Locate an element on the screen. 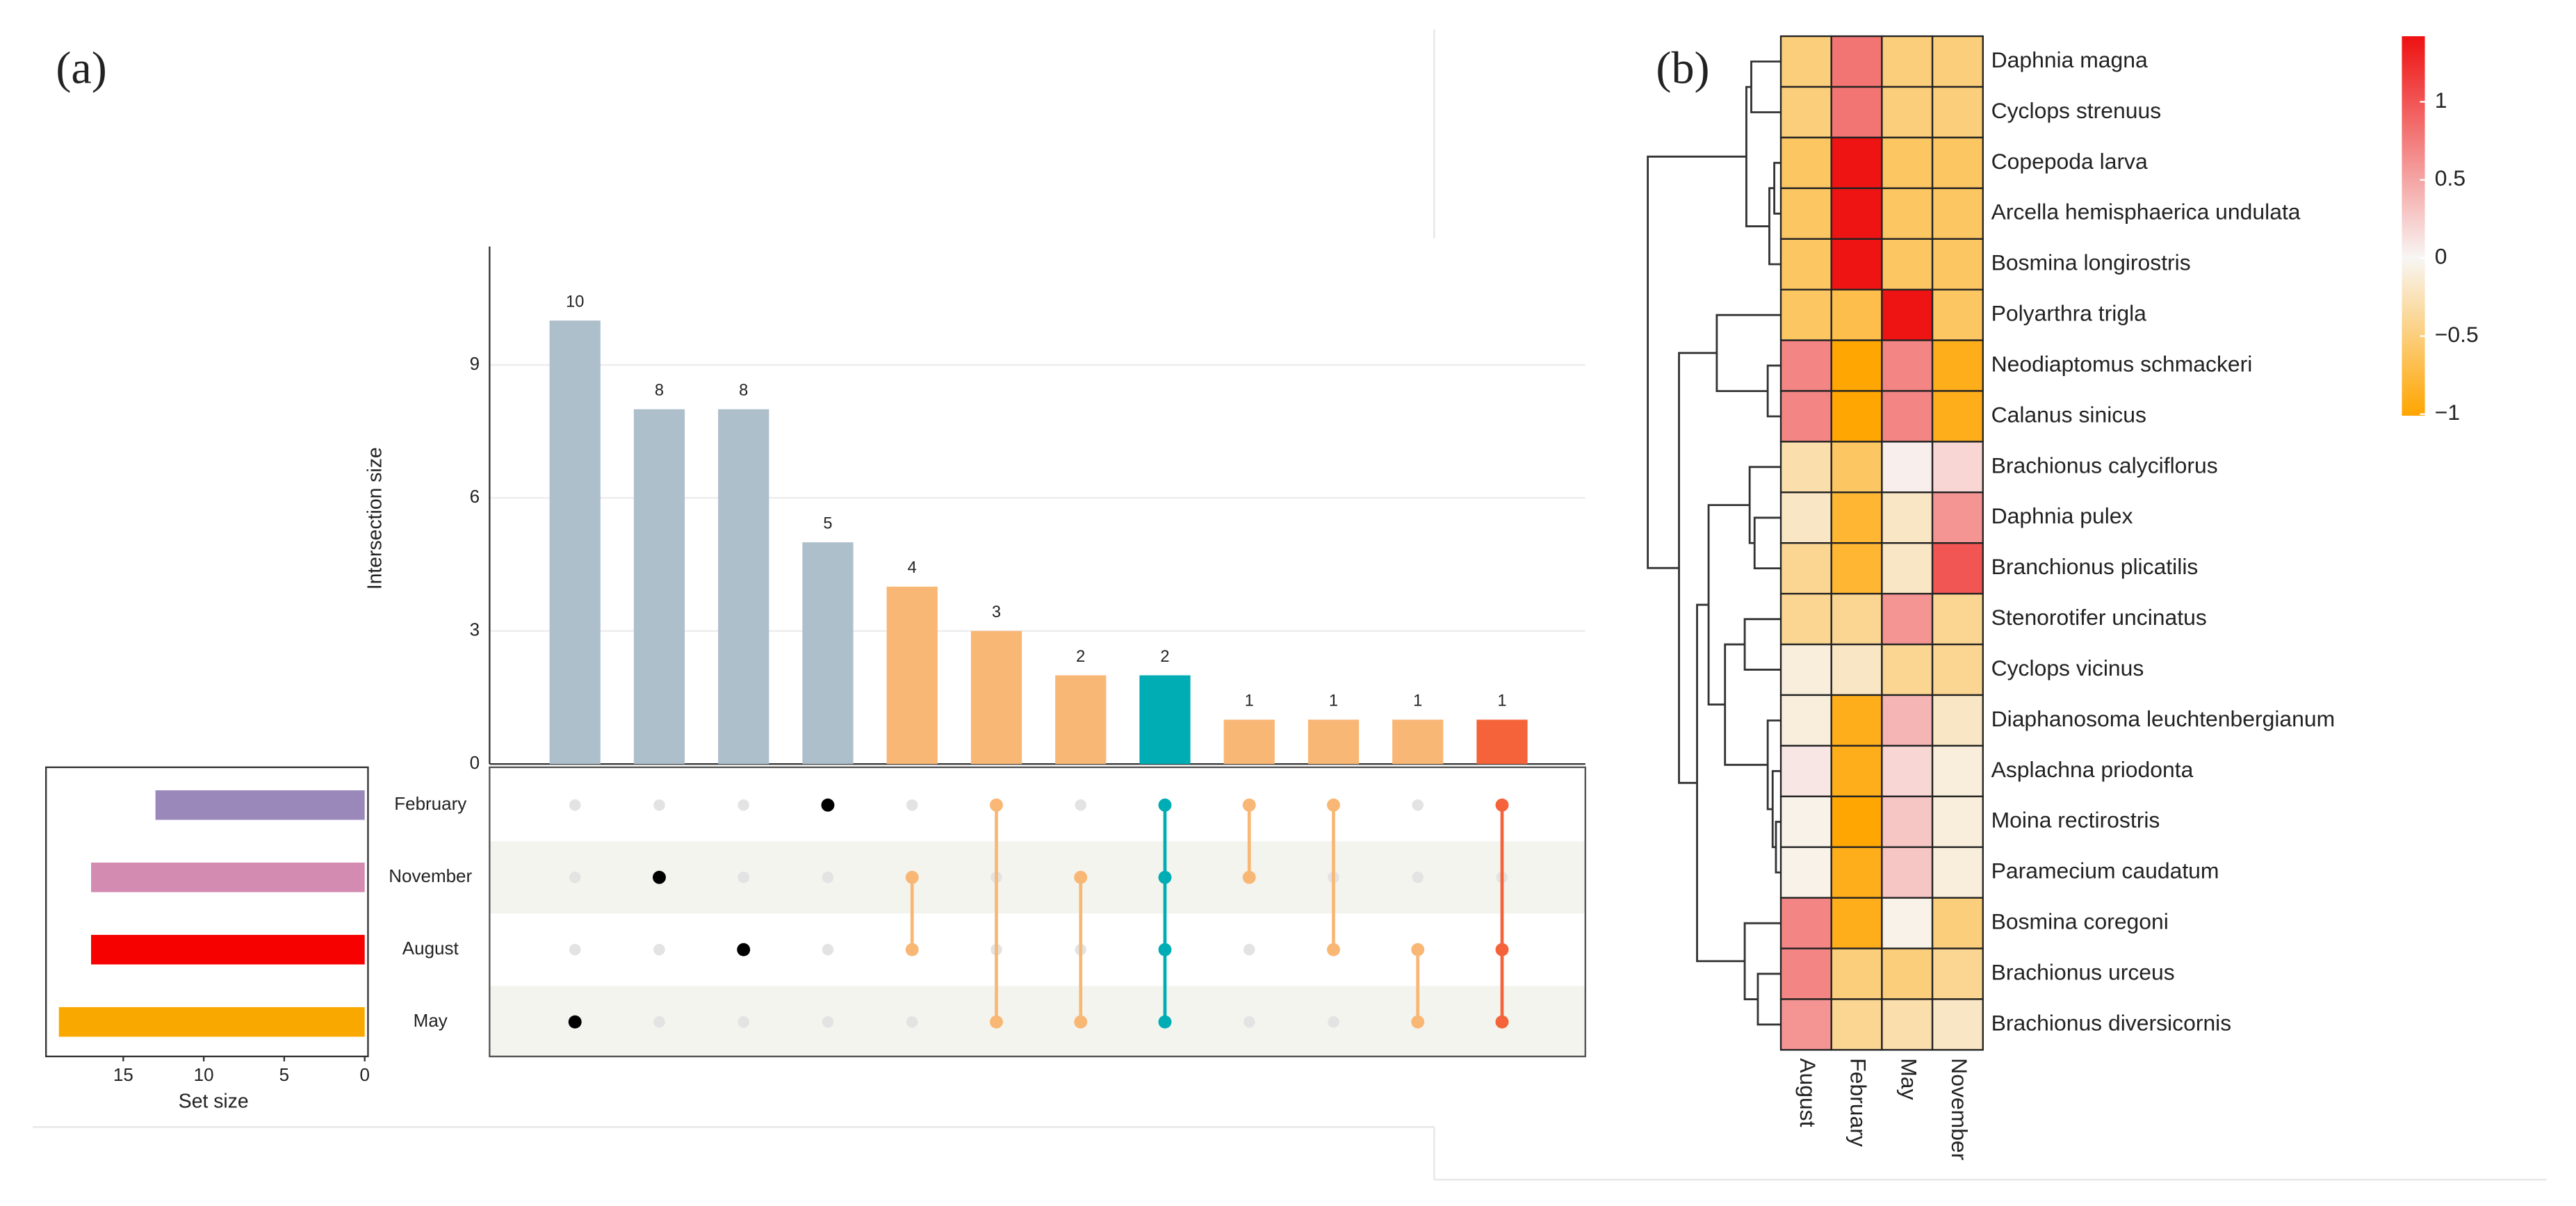 The height and width of the screenshot is (1206, 2576). row-label: Cyclops strenuus is located at coordinates (2076, 110).